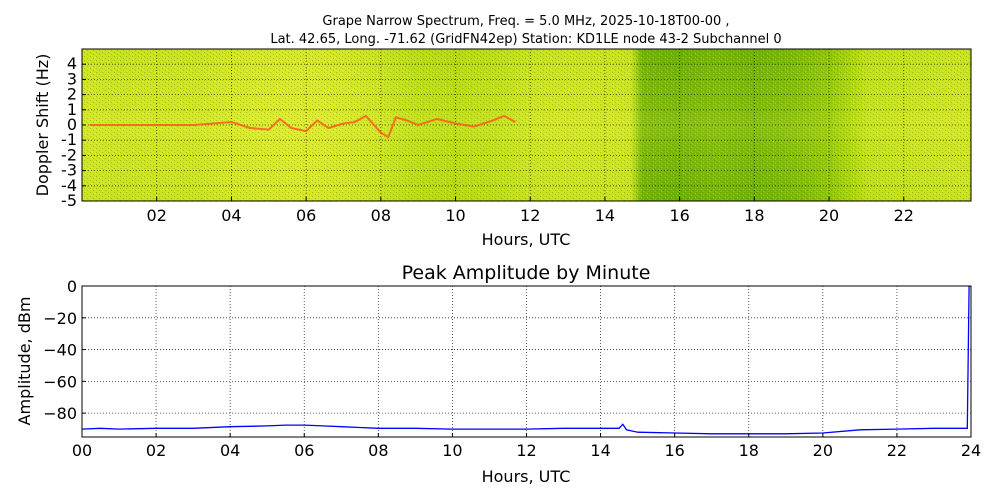 This screenshot has height=500, width=1000. I want to click on amplitude-x-ticks: 00 02 04 06 08 10 12 14 16 18 20 22 24, so click(526, 446).